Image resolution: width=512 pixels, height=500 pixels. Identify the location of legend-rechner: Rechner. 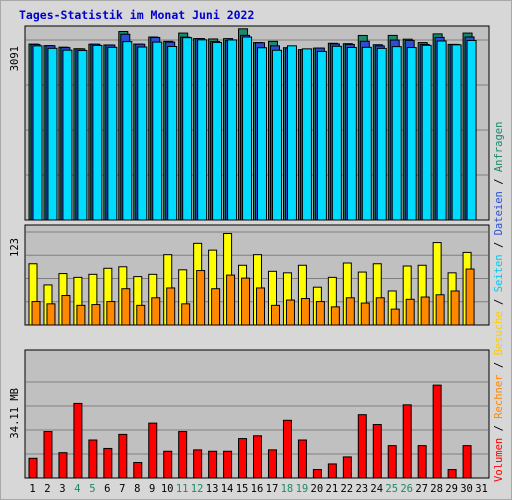
(499, 396).